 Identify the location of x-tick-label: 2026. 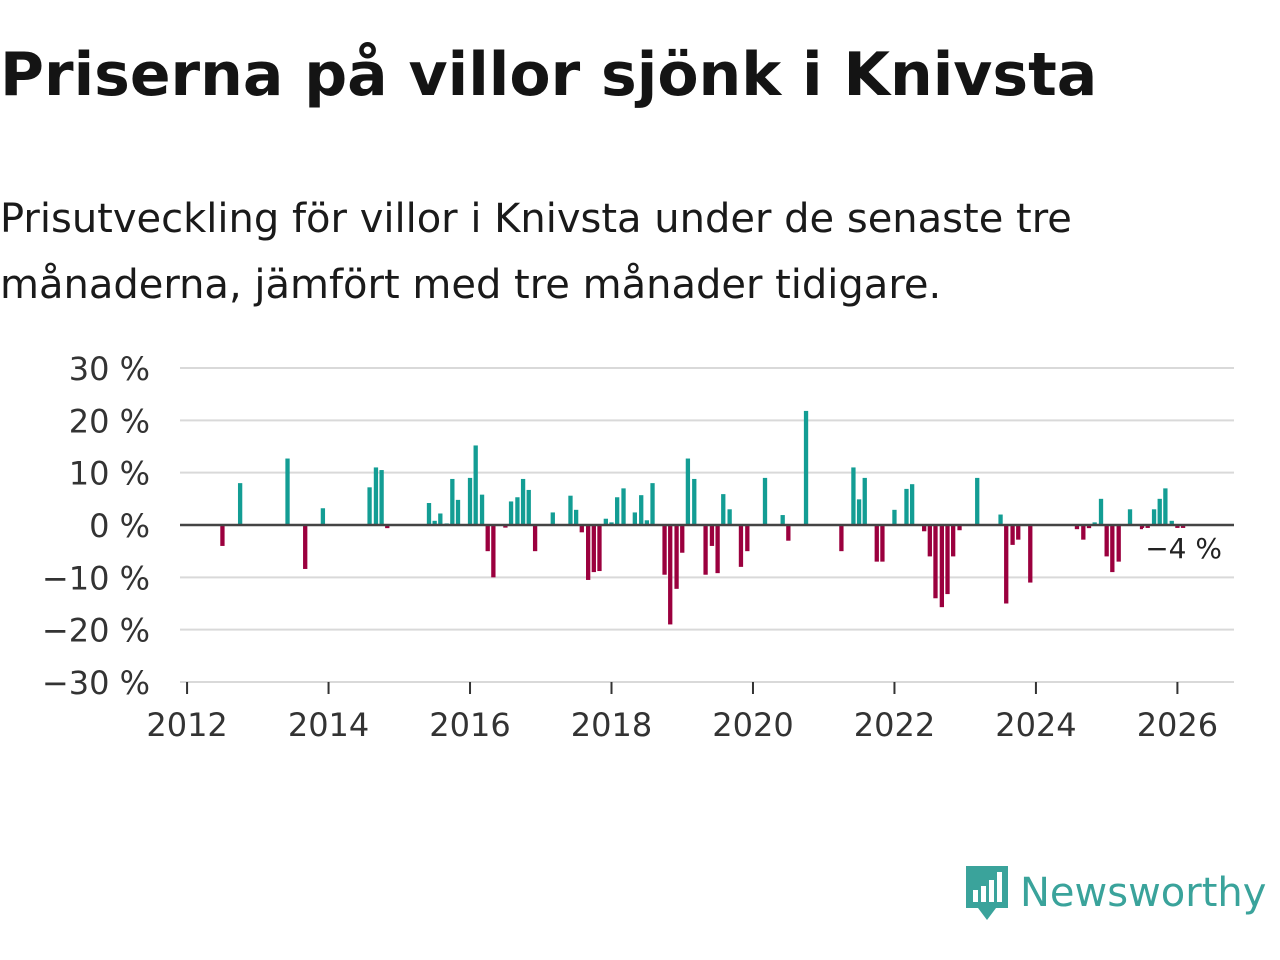
(1177, 725).